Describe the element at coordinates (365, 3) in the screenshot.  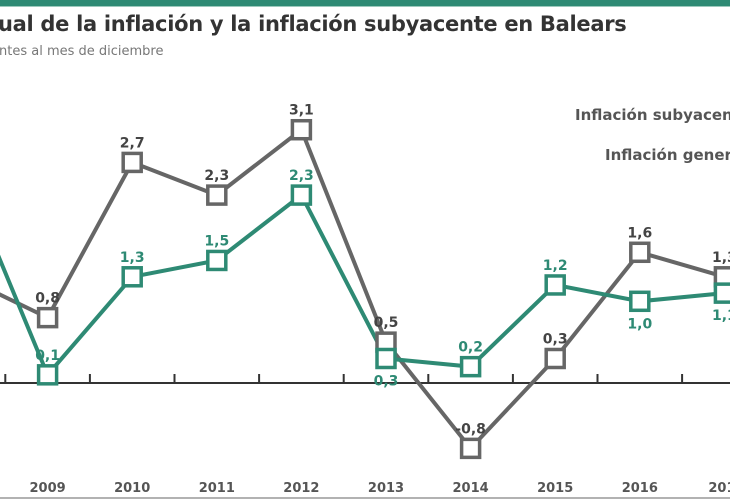
I see `accent-bar` at that location.